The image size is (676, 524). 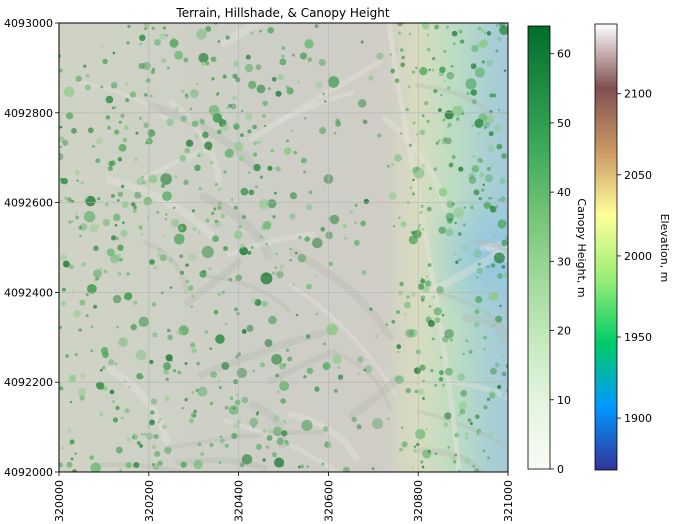 I want to click on colorbar-tick-label: 10, so click(x=564, y=400).